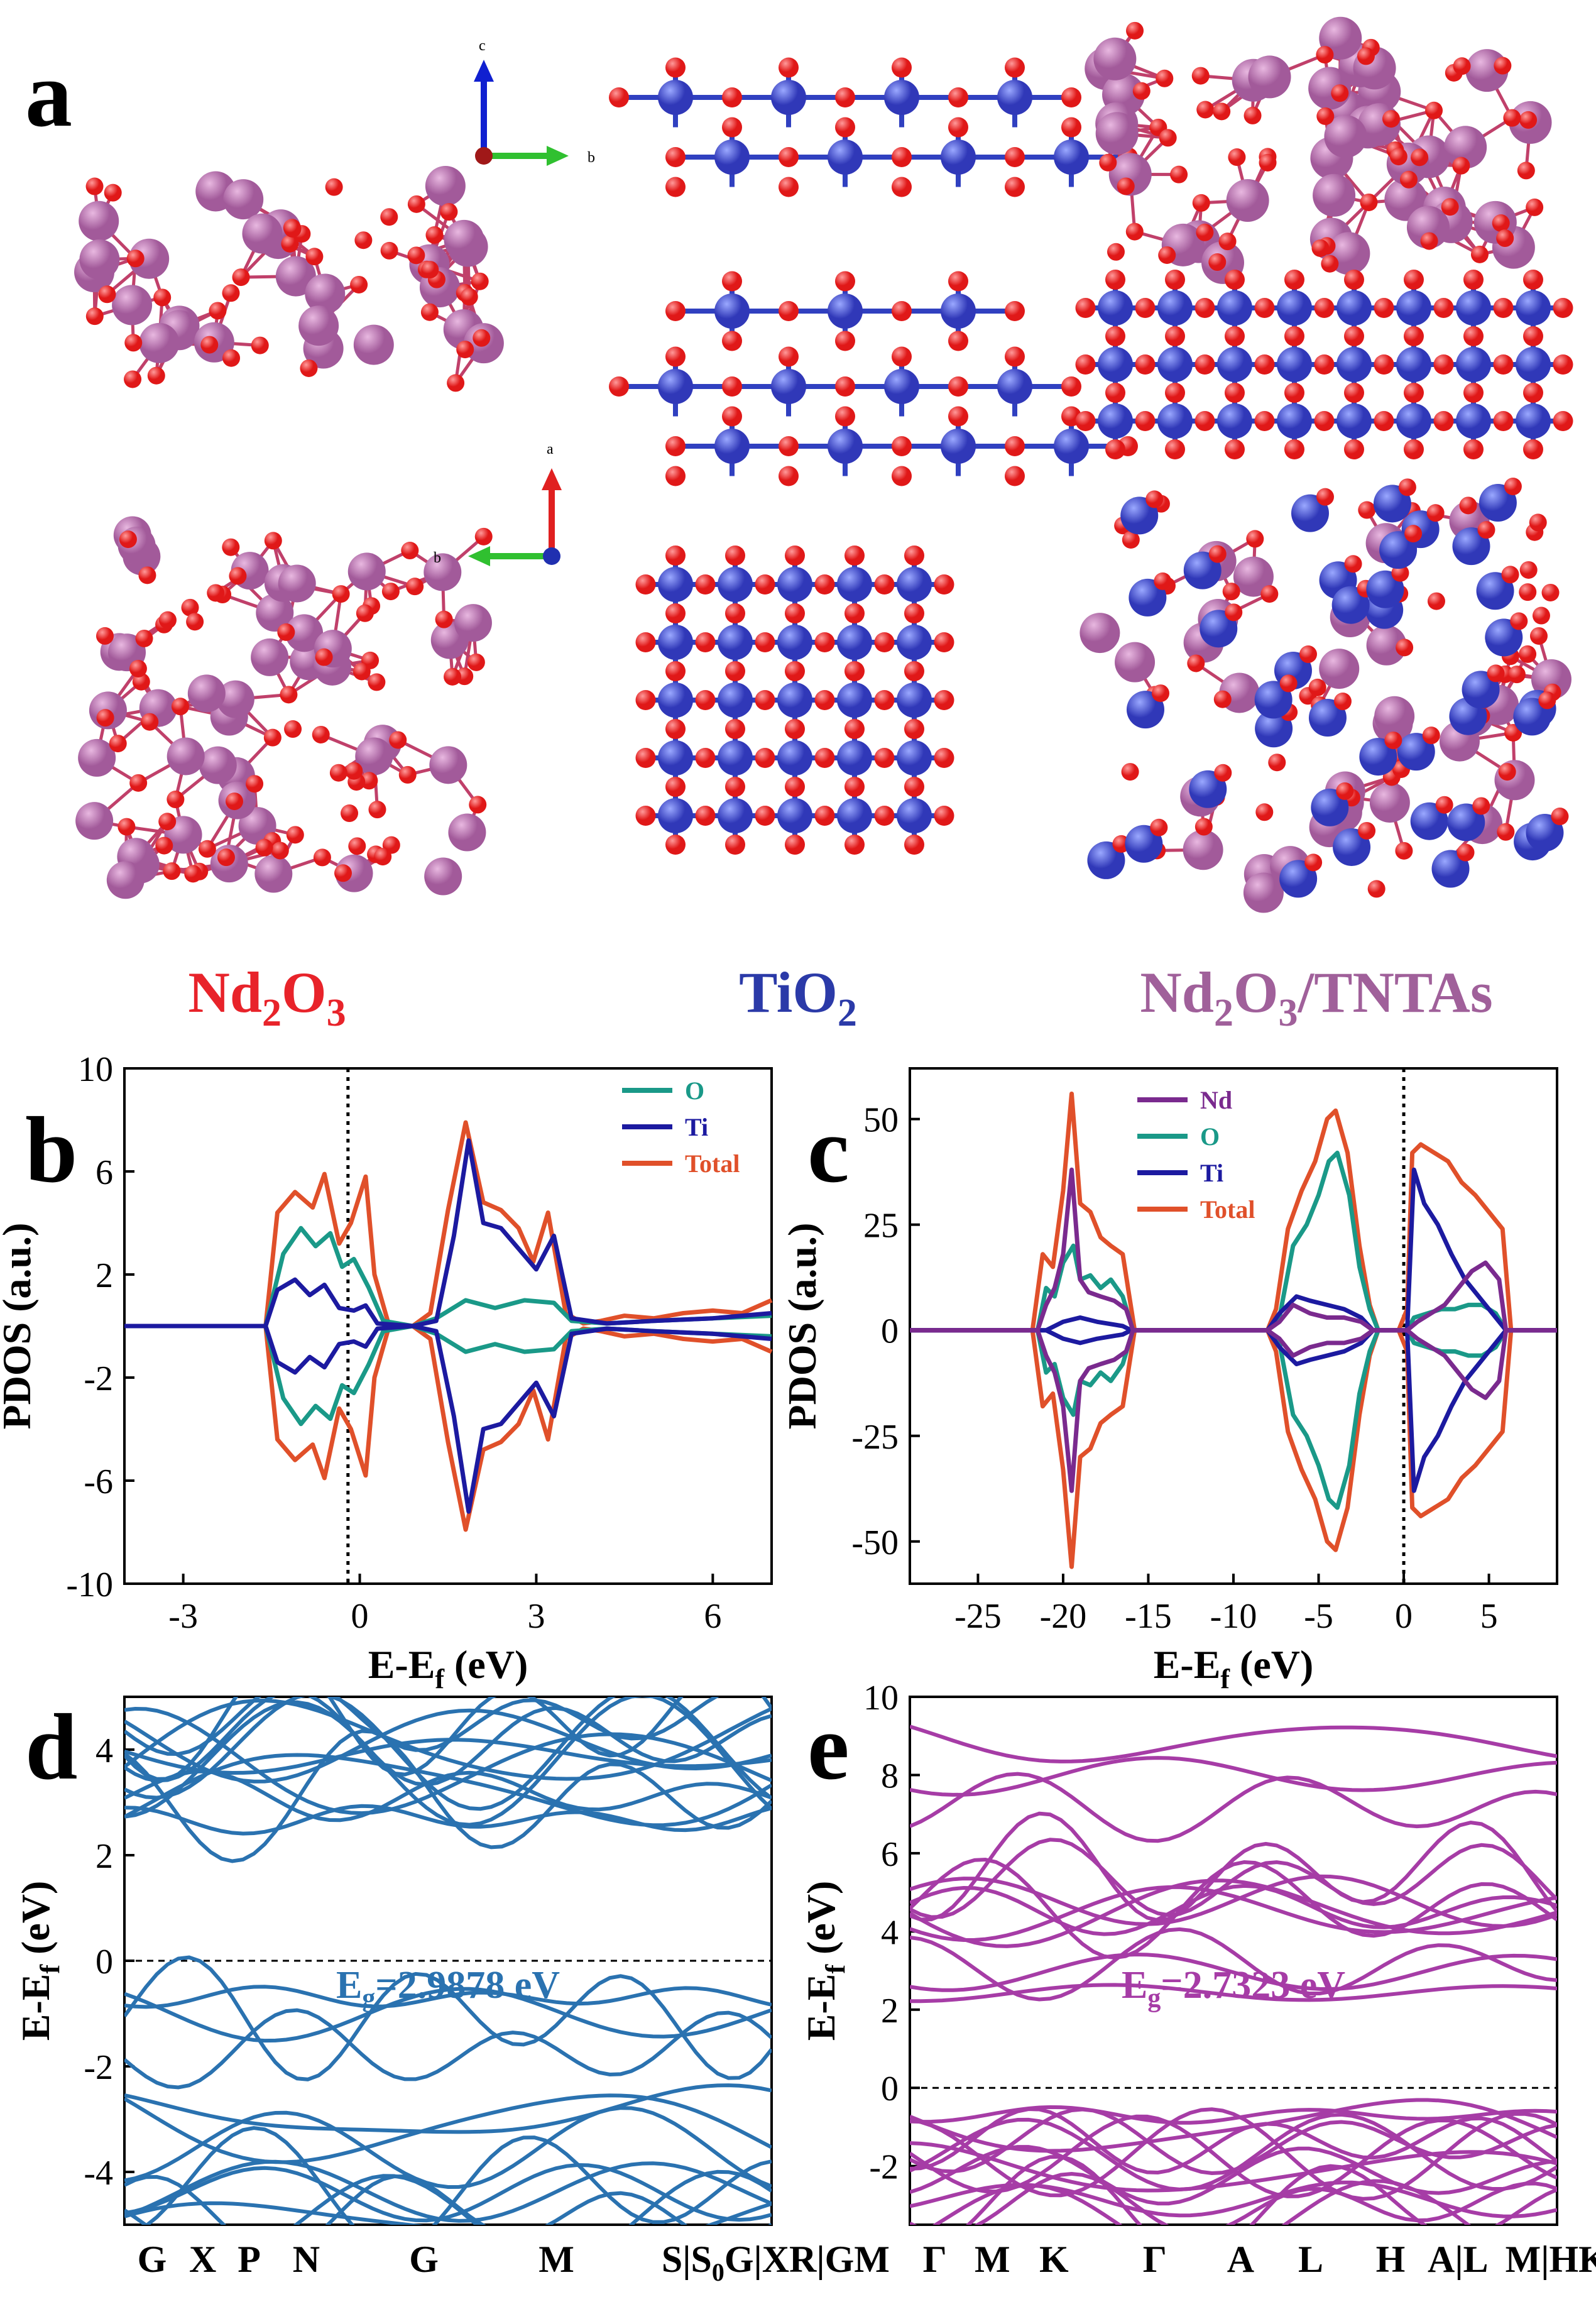 The width and height of the screenshot is (1596, 2297). I want to click on y-axis-label: PDOS (a.u.), so click(802, 1326).